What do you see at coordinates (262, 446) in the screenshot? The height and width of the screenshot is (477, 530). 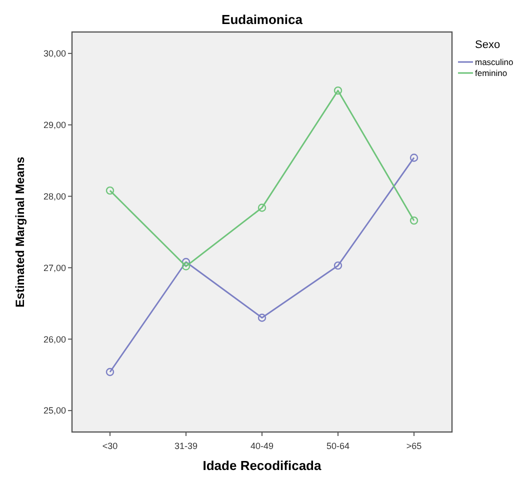 I see `x-tick-label: 40-49` at bounding box center [262, 446].